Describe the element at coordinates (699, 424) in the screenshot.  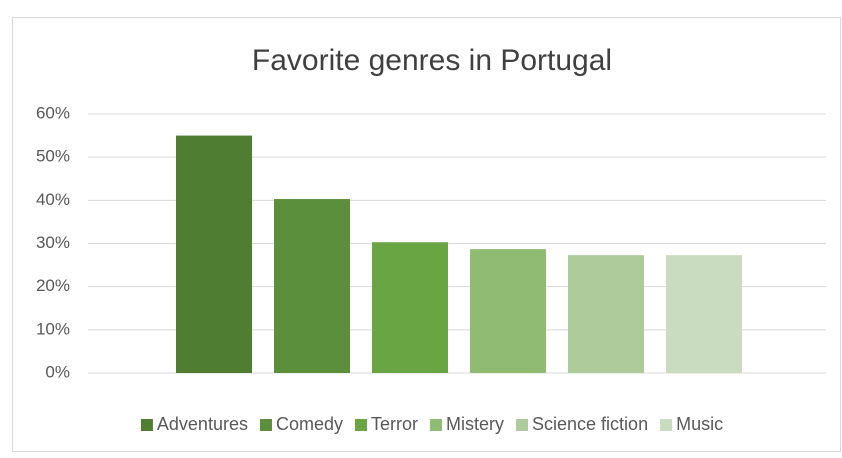
I see `legend-label: Music` at that location.